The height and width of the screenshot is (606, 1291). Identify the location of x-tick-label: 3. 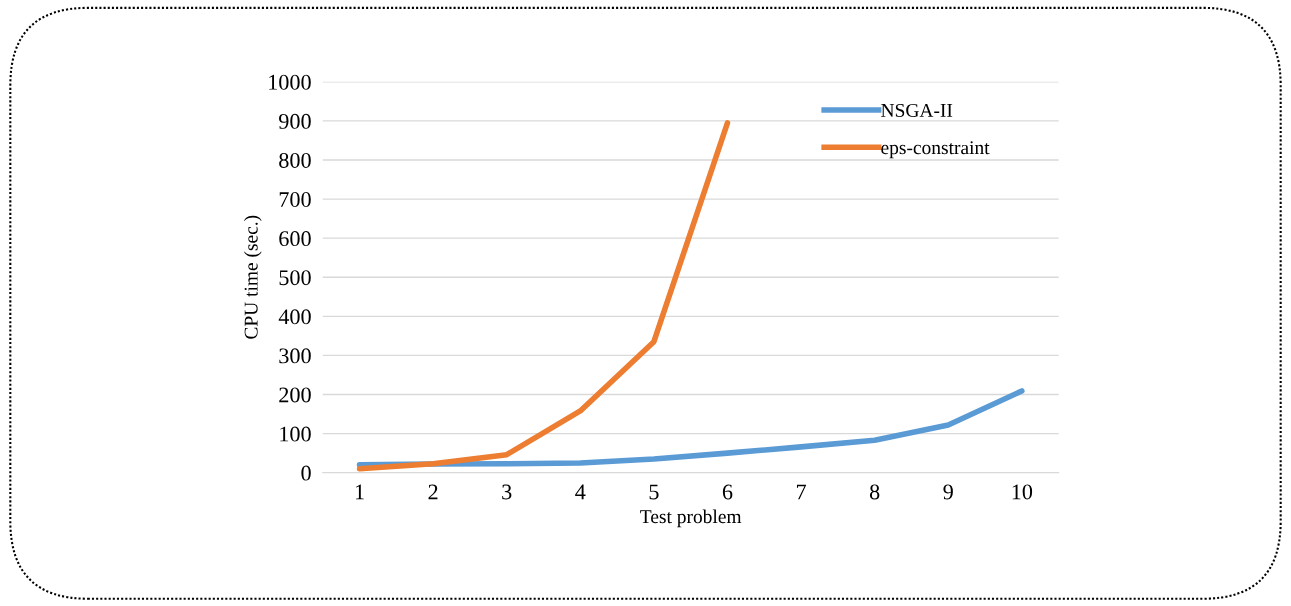
(507, 492).